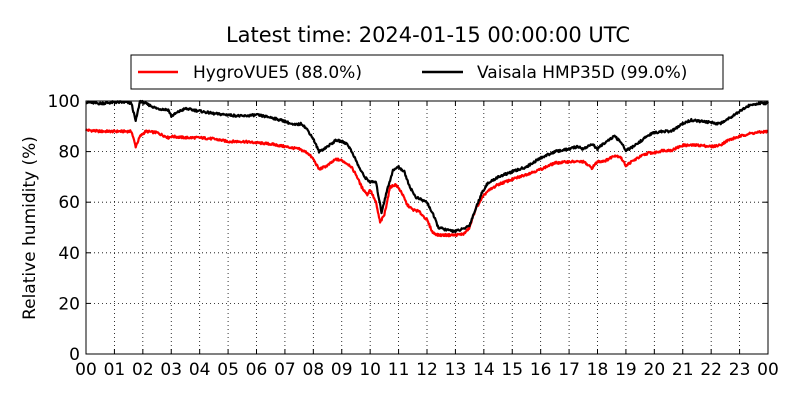 Image resolution: width=800 pixels, height=400 pixels. Describe the element at coordinates (711, 370) in the screenshot. I see `x-tick-label: 22` at that location.